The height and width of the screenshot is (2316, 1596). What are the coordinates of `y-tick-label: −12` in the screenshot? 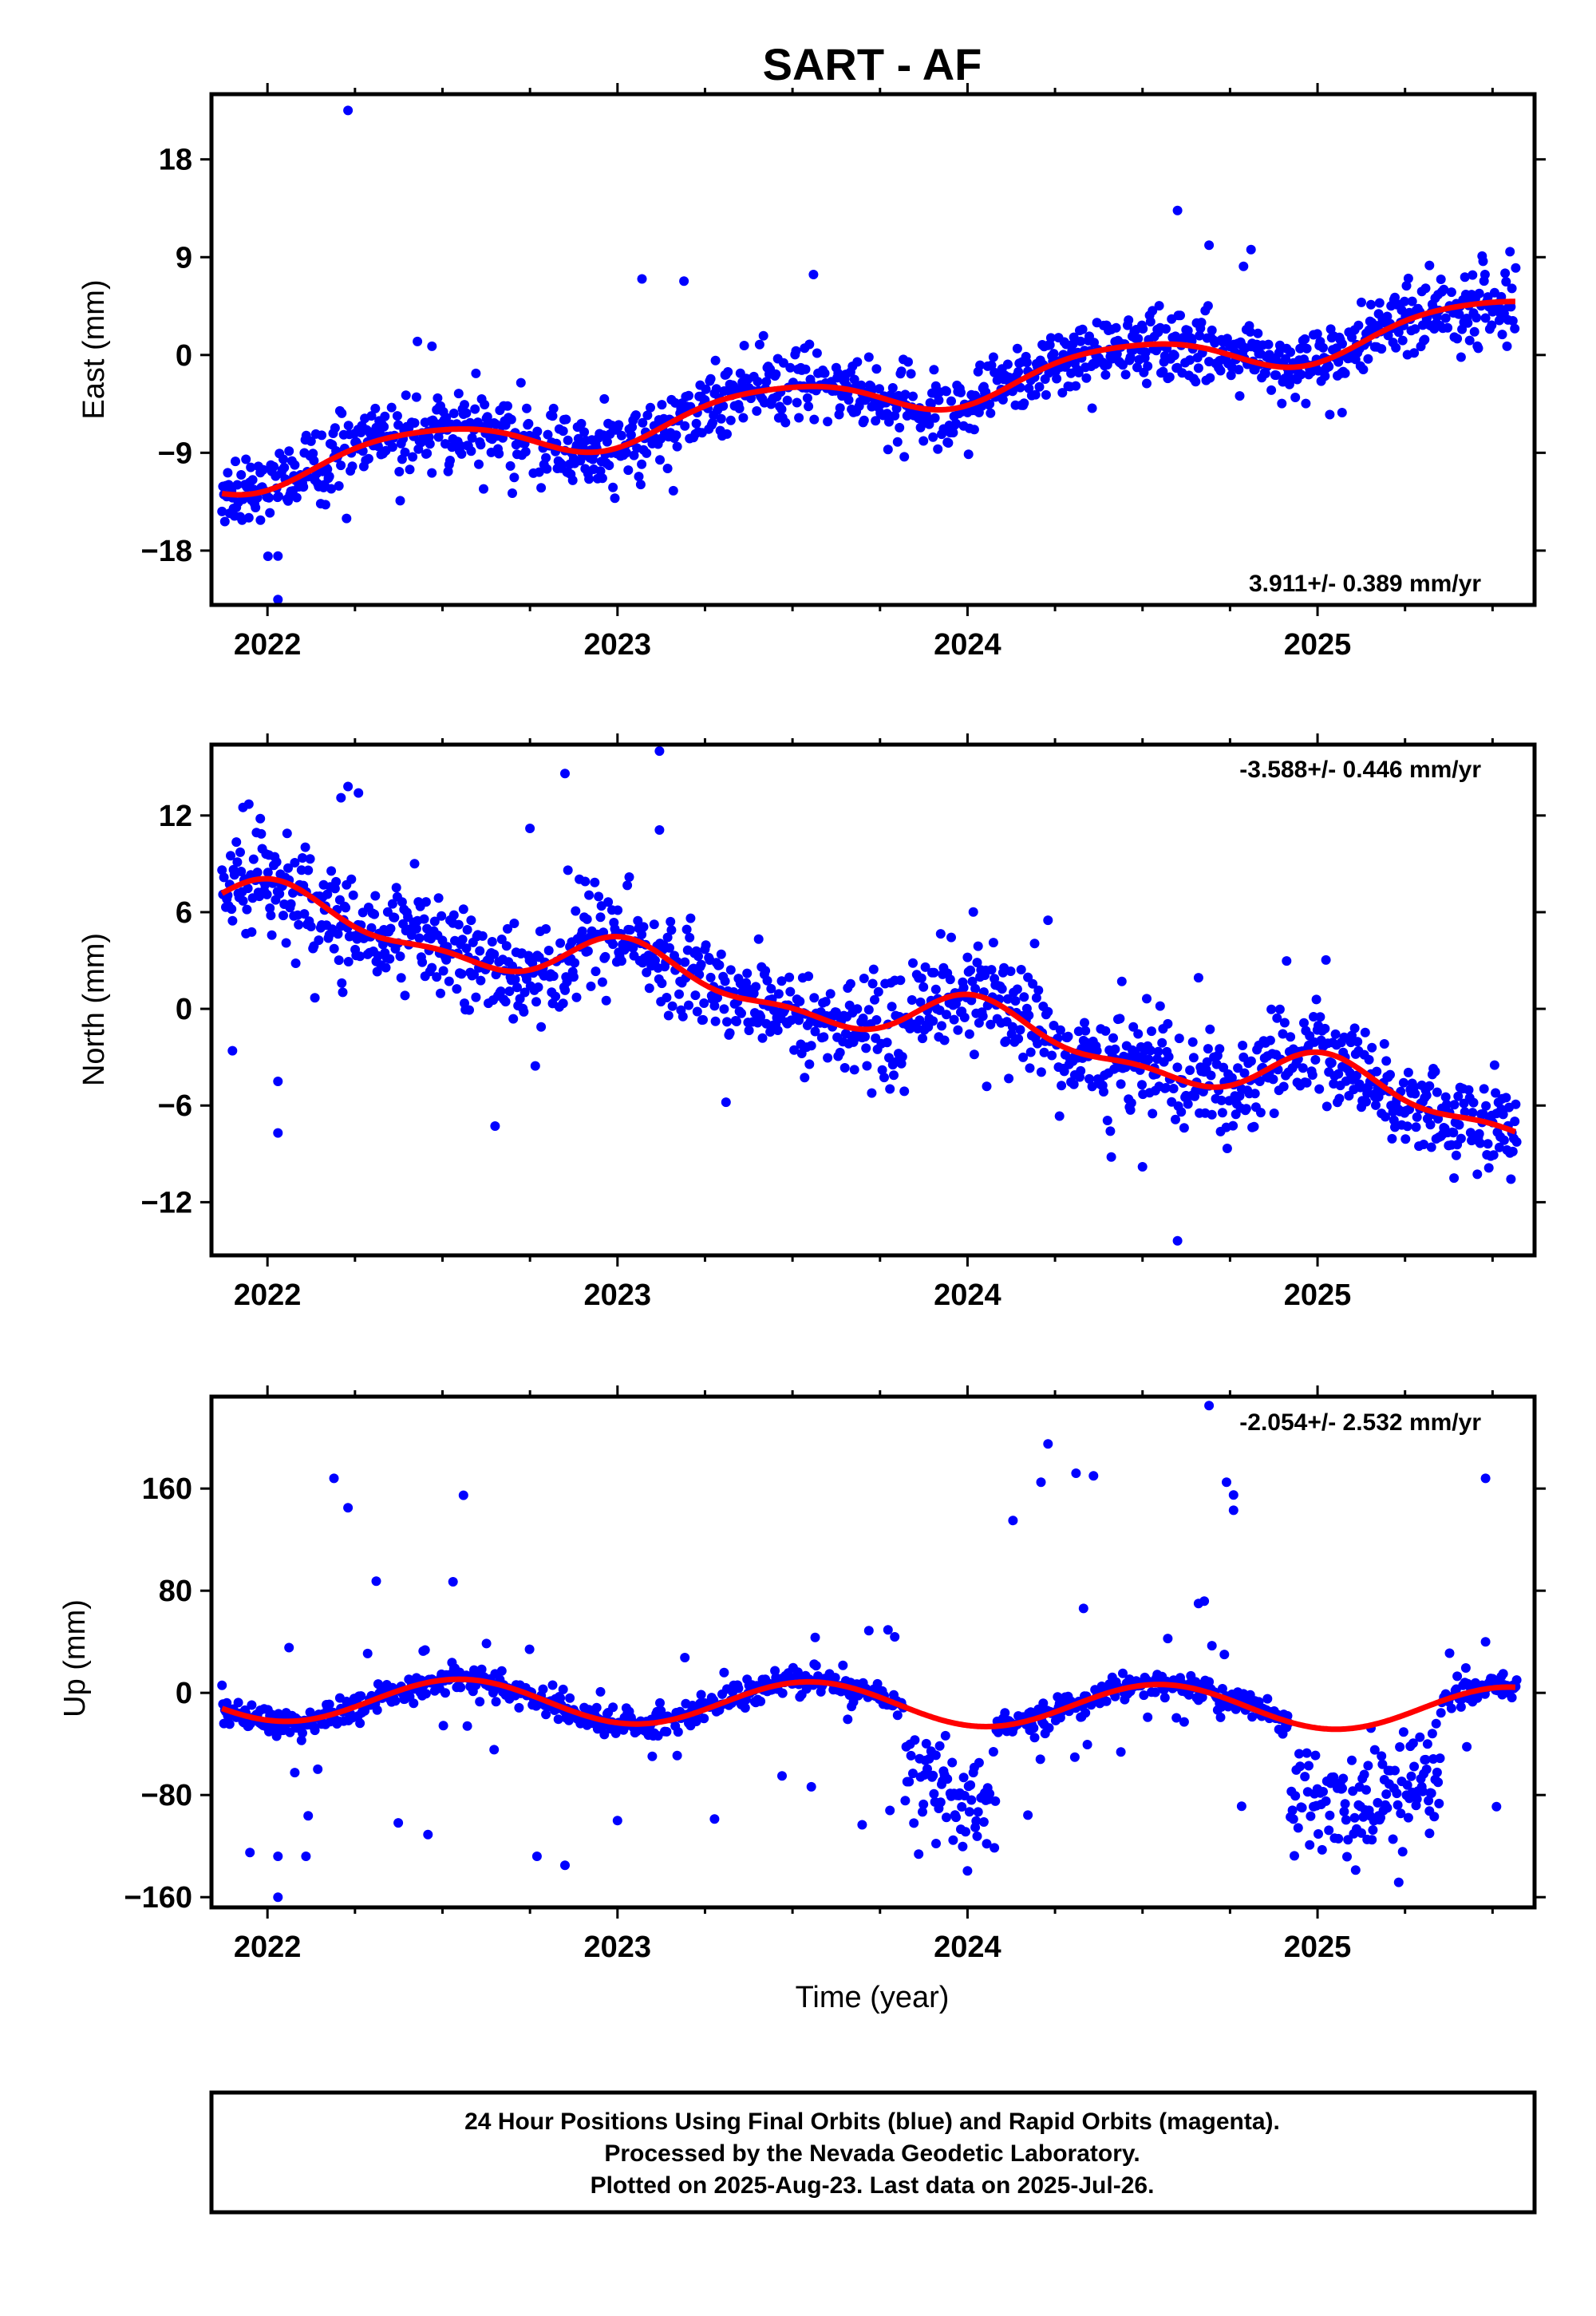 It's located at (166, 1202).